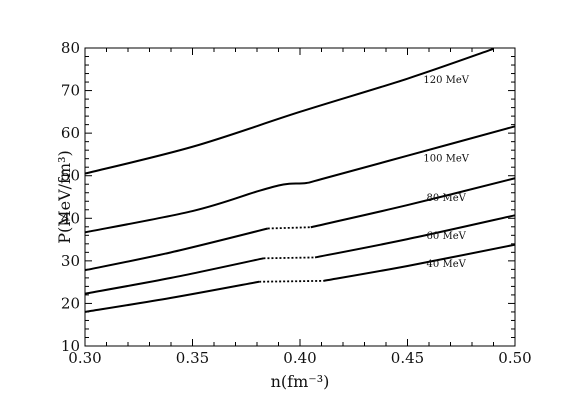 Image resolution: width=573 pixels, height=412 pixels. Describe the element at coordinates (70, 176) in the screenshot. I see `y-tick-label: 50` at that location.